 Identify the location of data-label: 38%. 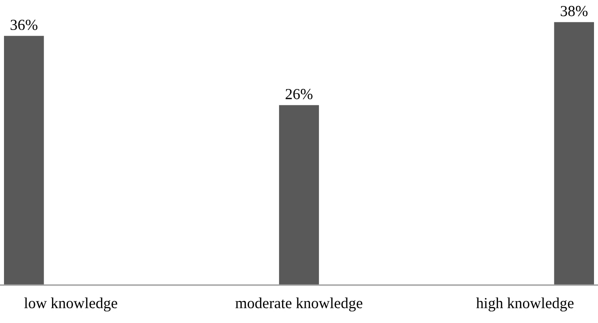
(574, 11).